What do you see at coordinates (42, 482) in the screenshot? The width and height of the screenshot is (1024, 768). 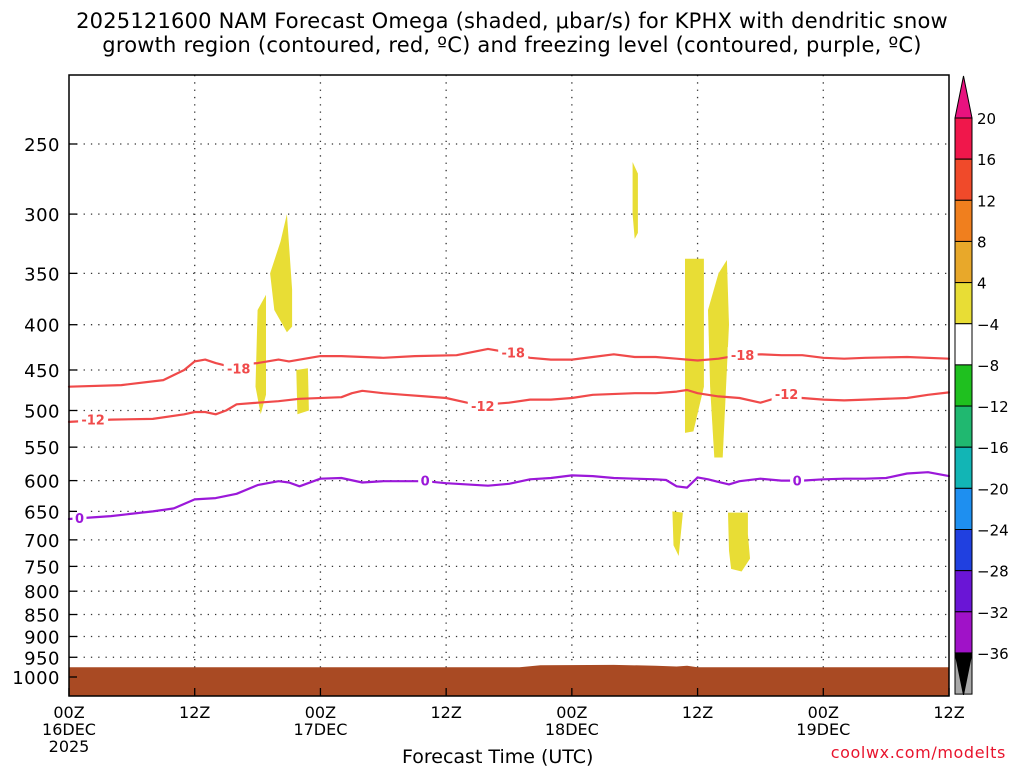 I see `y-tick-label: 600` at bounding box center [42, 482].